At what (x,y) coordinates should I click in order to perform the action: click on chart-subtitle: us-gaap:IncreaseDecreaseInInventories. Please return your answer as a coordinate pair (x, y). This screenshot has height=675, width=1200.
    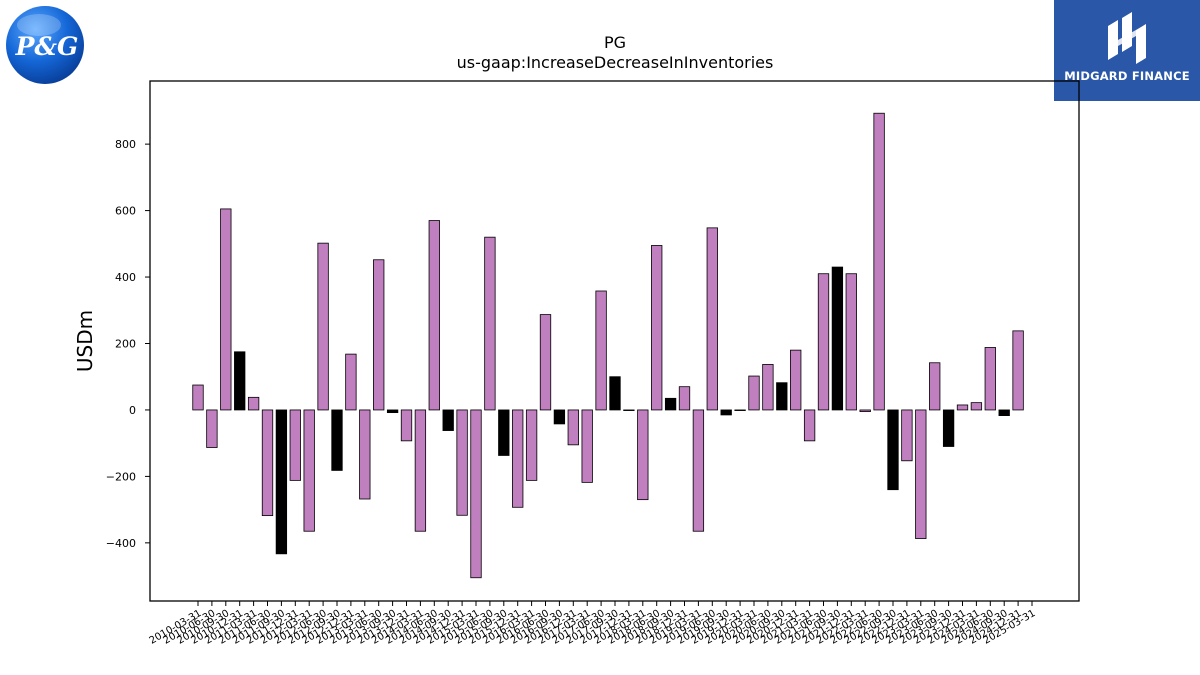
    Looking at the image, I should click on (615, 62).